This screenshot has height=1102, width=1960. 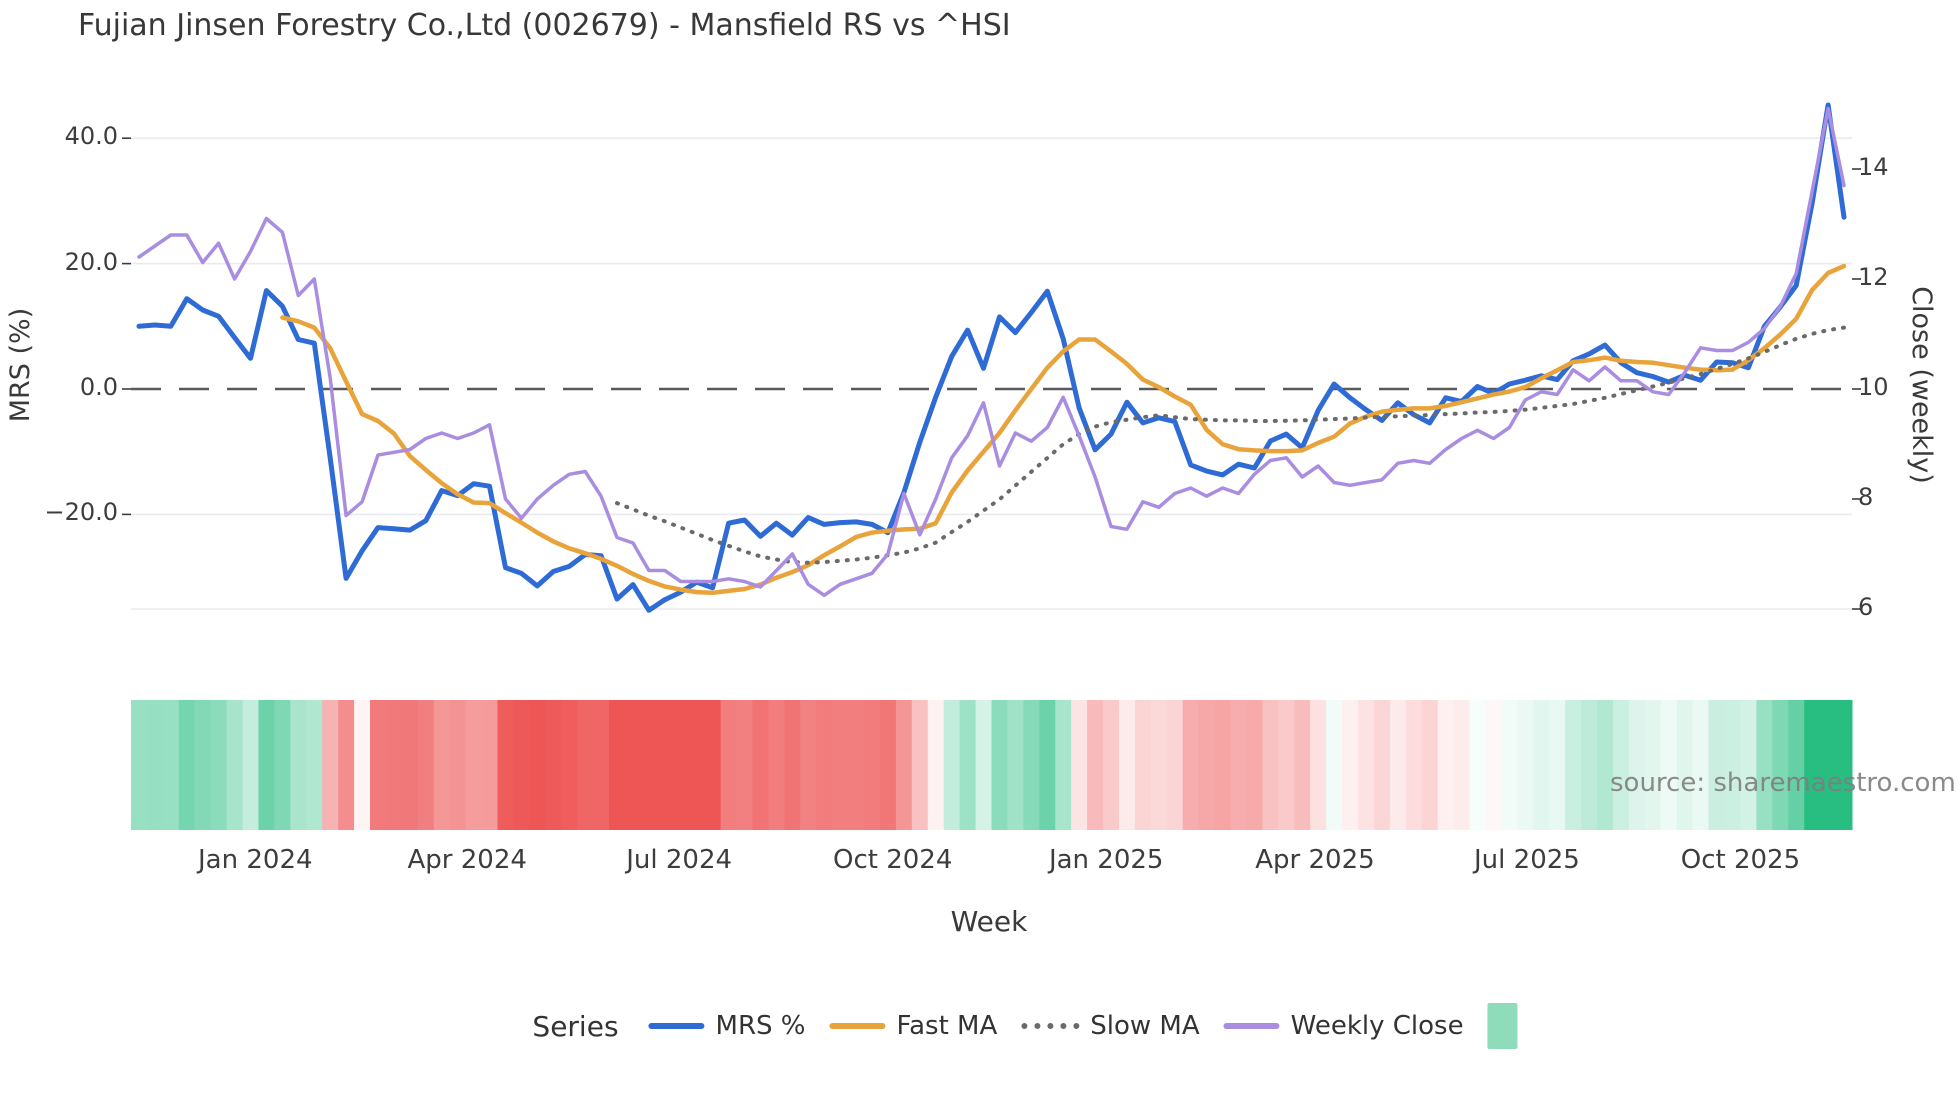 What do you see at coordinates (81, 512) in the screenshot?
I see `y-tick-label-left: −20.0` at bounding box center [81, 512].